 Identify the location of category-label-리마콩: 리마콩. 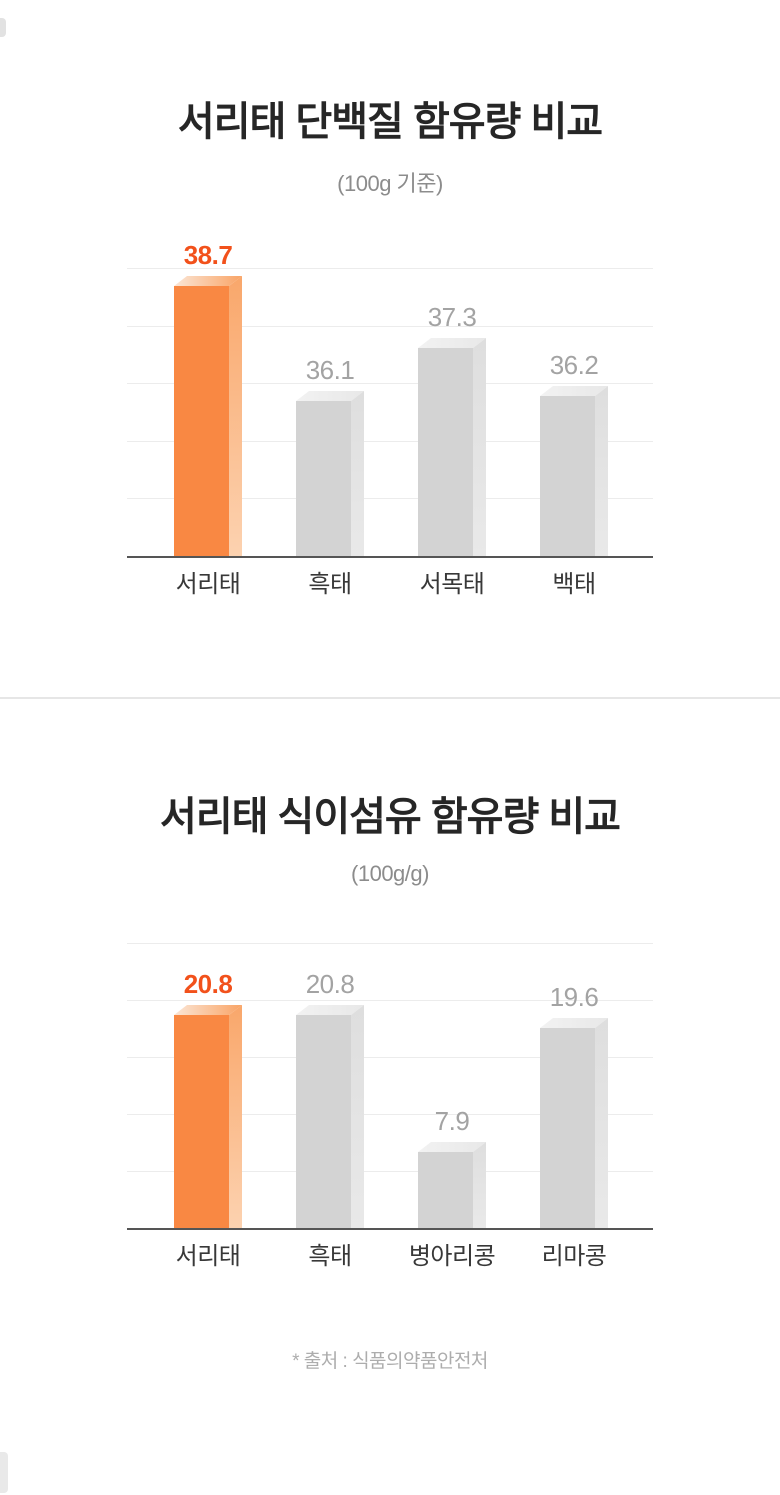
(574, 1256).